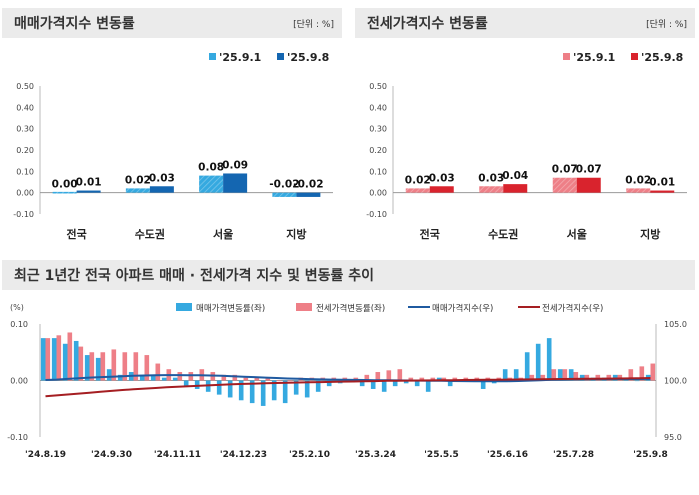 The height and width of the screenshot is (495, 699). What do you see at coordinates (162, 178) in the screenshot?
I see `sale-data-label: 0.03` at bounding box center [162, 178].